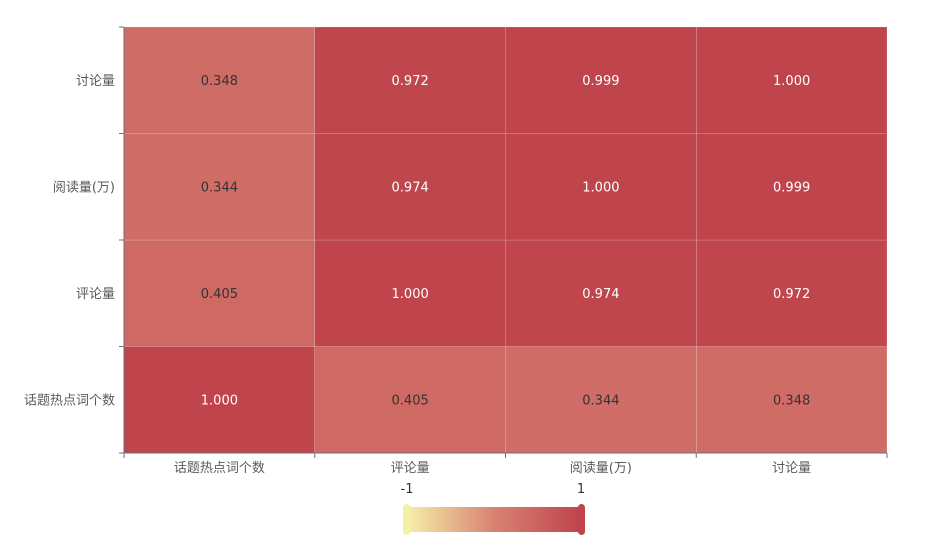 This screenshot has height=553, width=927. What do you see at coordinates (494, 519) in the screenshot?
I see `visual-map-gradient-bar` at bounding box center [494, 519].